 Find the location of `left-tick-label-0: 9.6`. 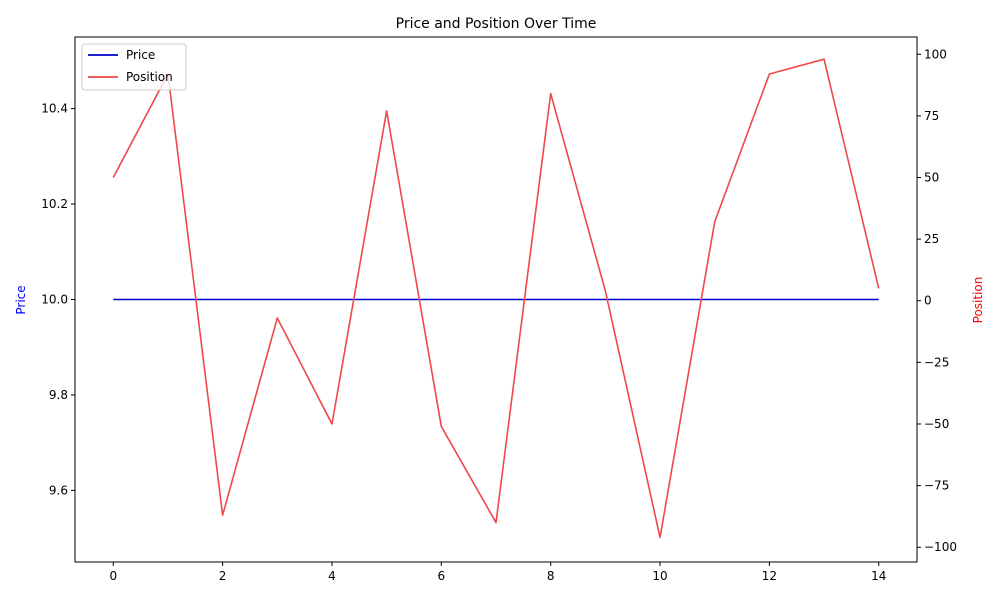

left-tick-label-0: 9.6 is located at coordinates (58, 490).